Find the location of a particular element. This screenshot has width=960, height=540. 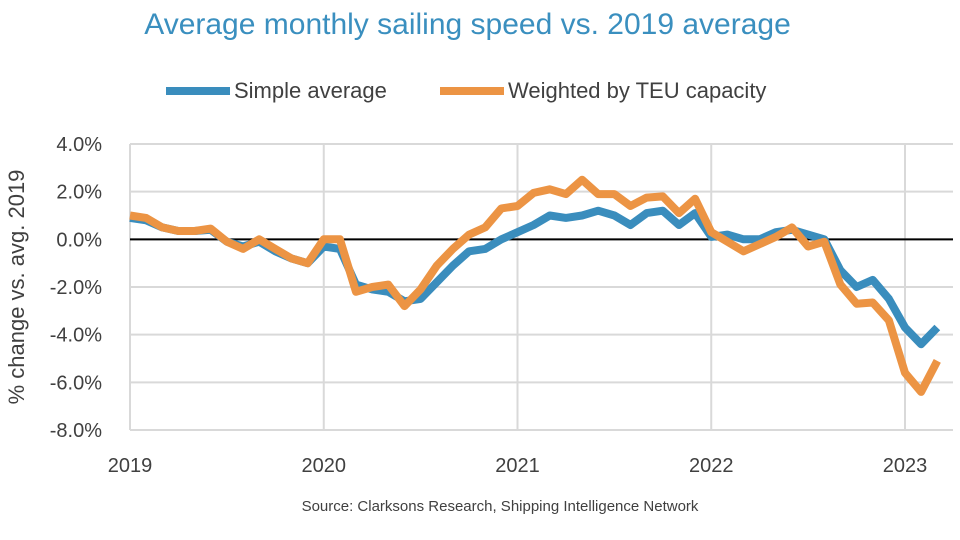

x-tick-label: 2022 is located at coordinates (711, 466).